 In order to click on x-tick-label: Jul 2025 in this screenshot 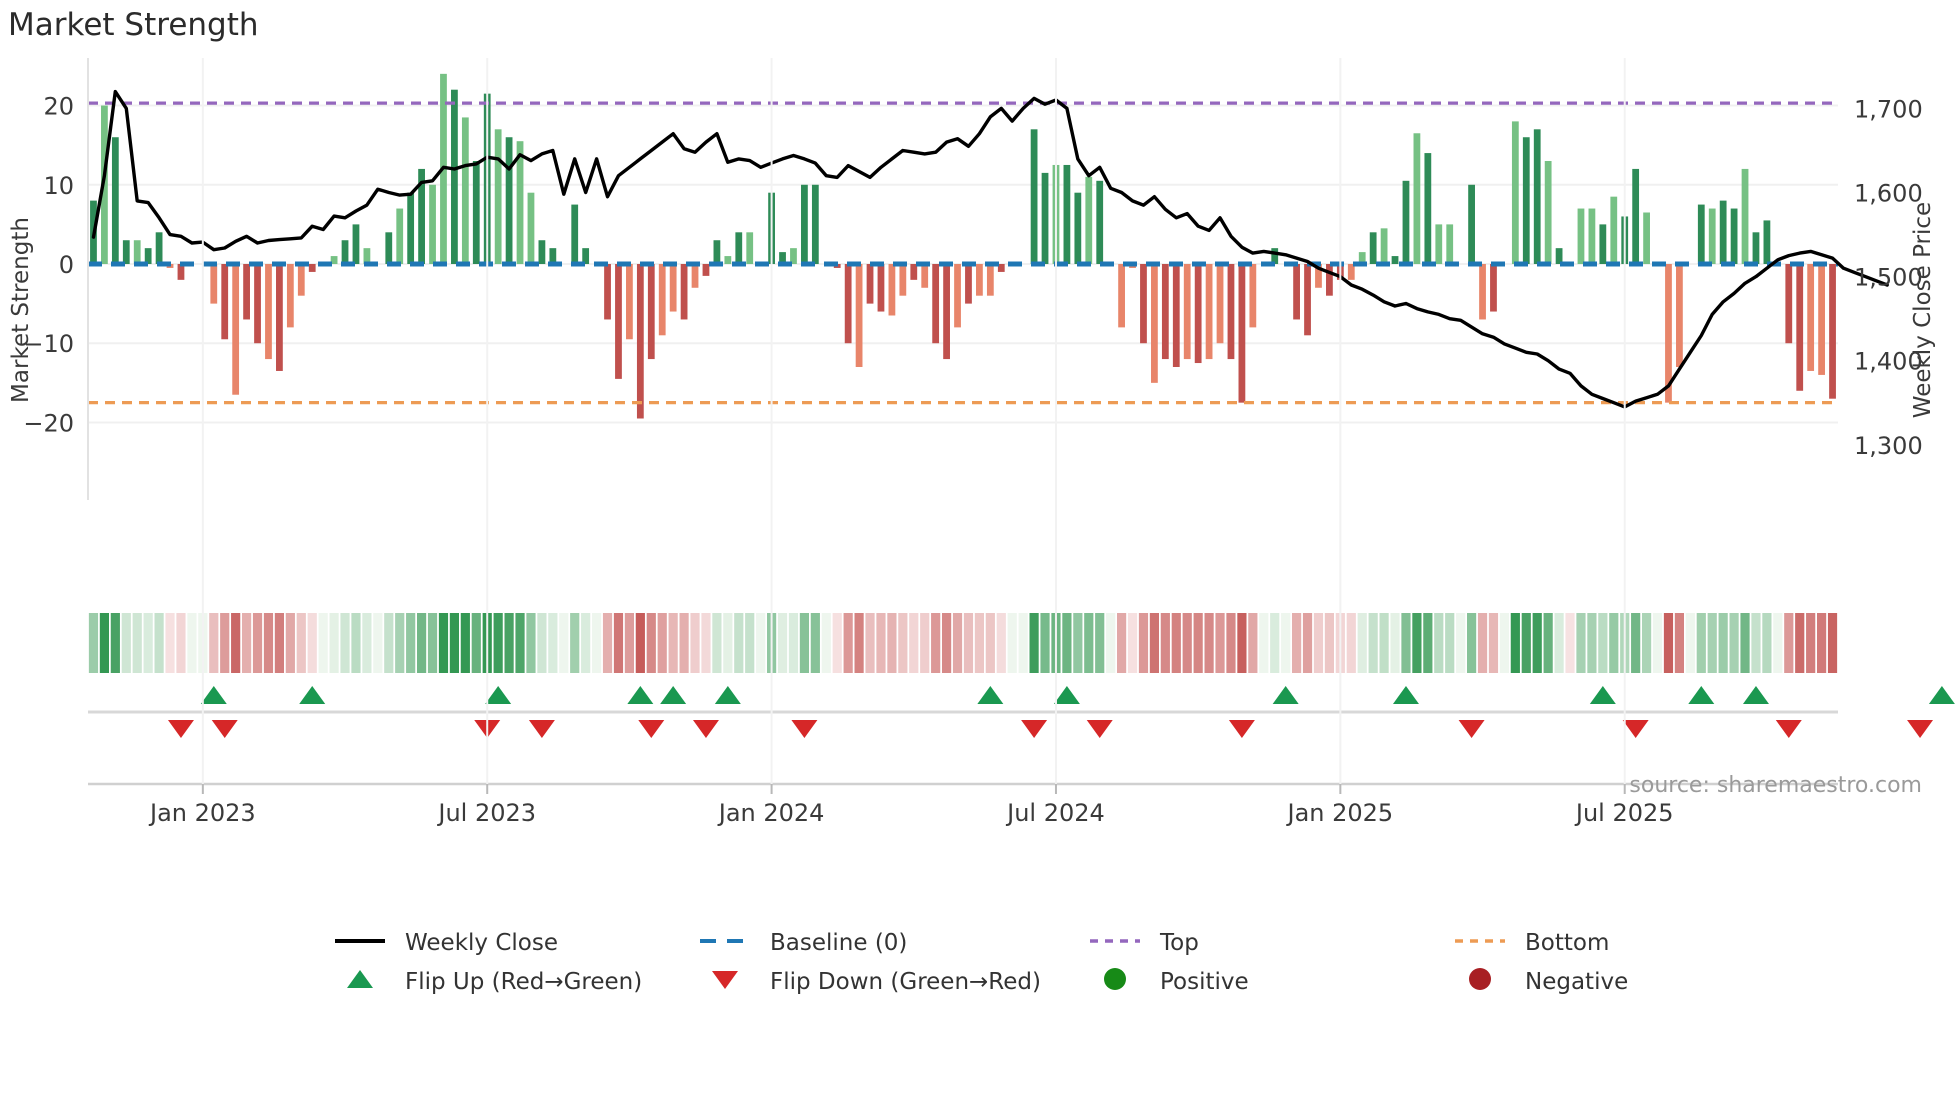, I will do `click(1624, 813)`.